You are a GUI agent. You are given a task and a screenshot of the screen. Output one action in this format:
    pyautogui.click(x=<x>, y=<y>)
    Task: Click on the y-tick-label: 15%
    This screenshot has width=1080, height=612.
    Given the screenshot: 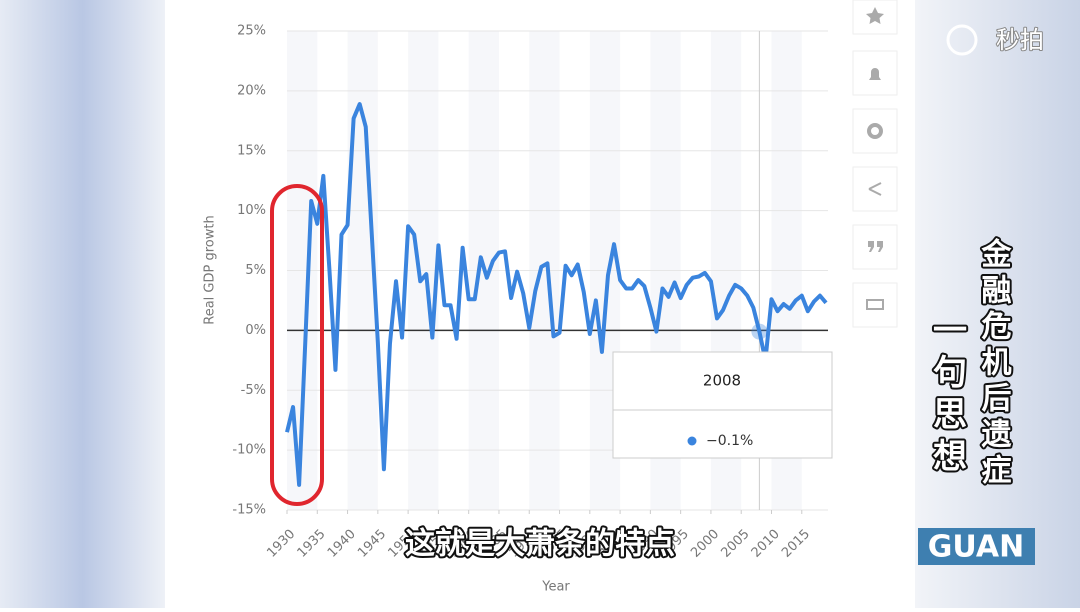 What is the action you would take?
    pyautogui.click(x=251, y=150)
    